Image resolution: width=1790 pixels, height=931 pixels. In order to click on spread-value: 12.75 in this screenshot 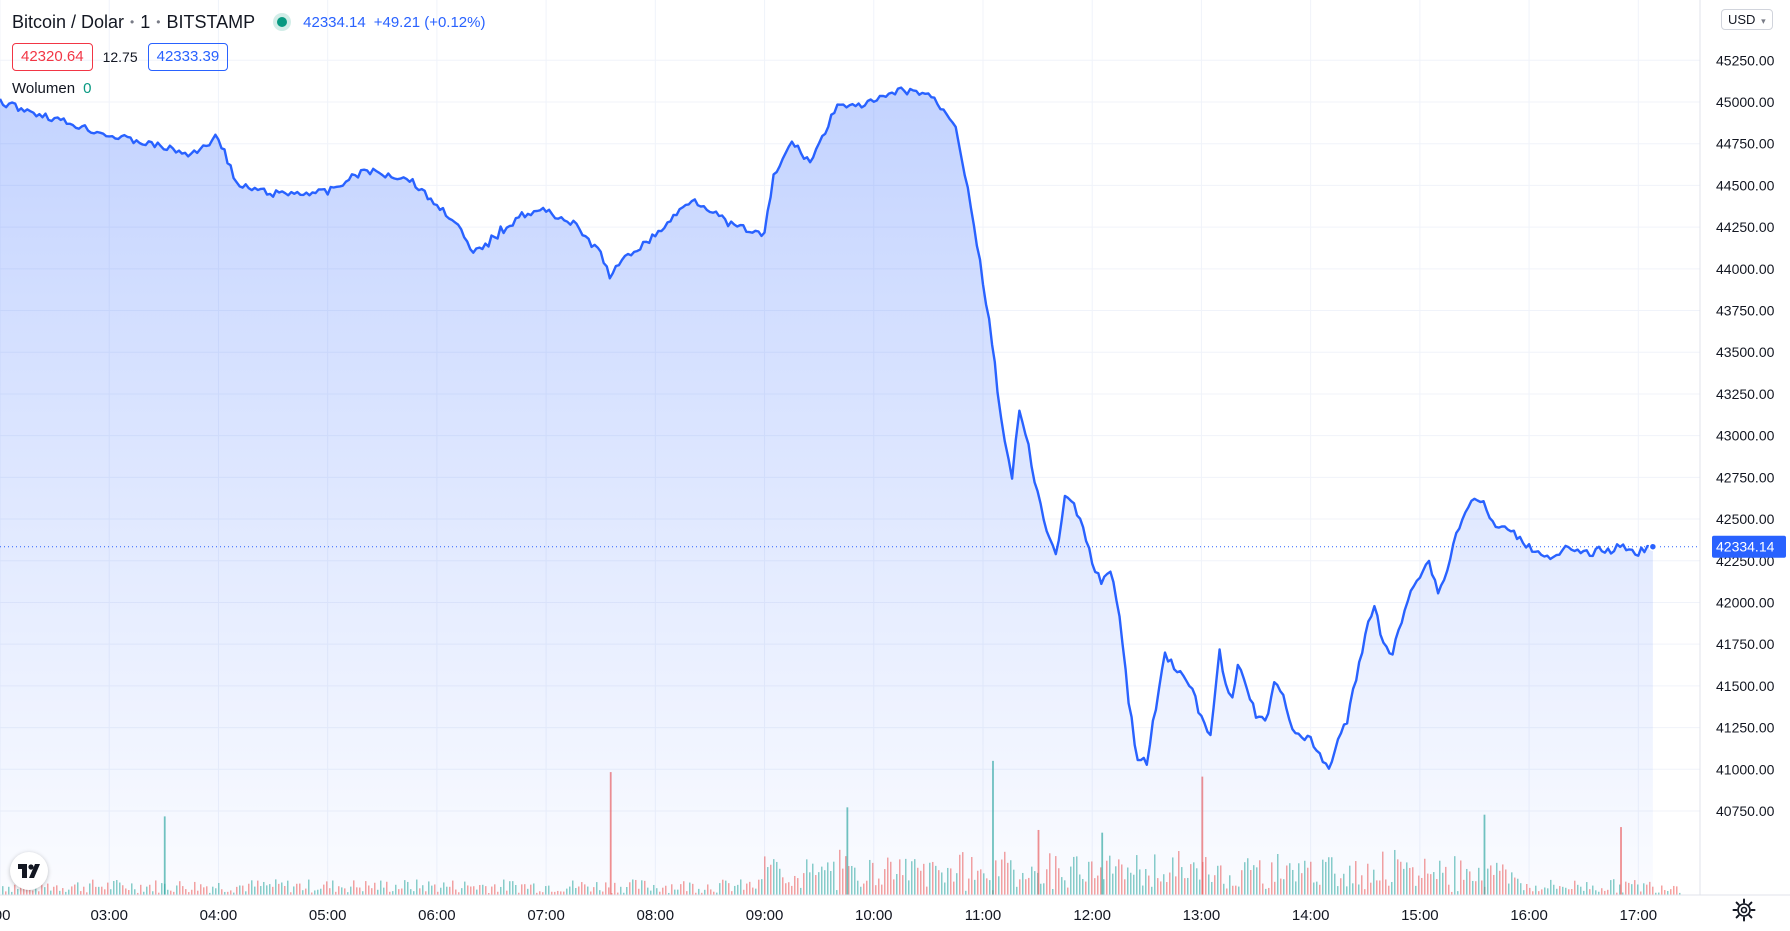, I will do `click(120, 57)`.